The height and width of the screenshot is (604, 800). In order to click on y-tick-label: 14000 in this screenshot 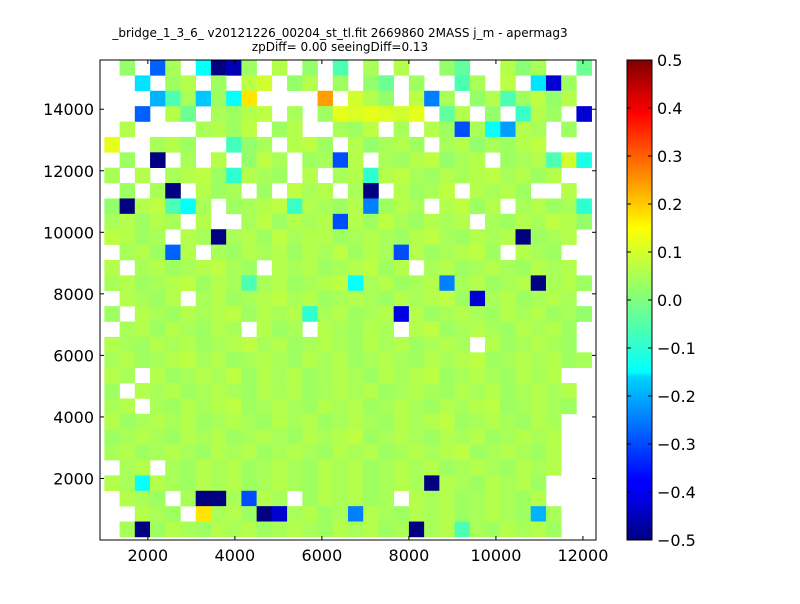, I will do `click(68, 109)`.